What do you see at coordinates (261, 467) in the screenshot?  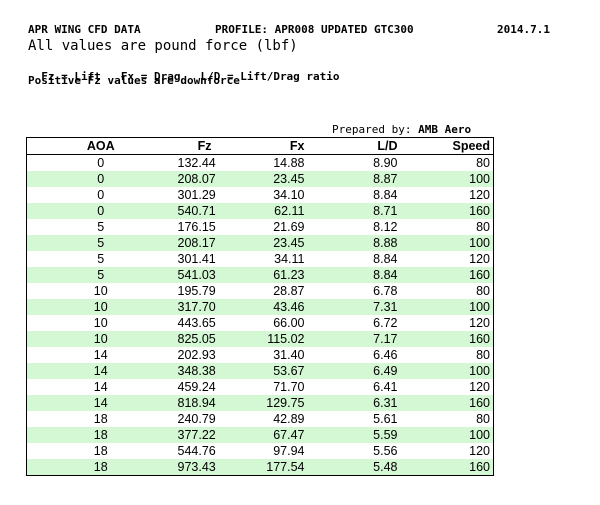 I see `table-cell: 177.54` at bounding box center [261, 467].